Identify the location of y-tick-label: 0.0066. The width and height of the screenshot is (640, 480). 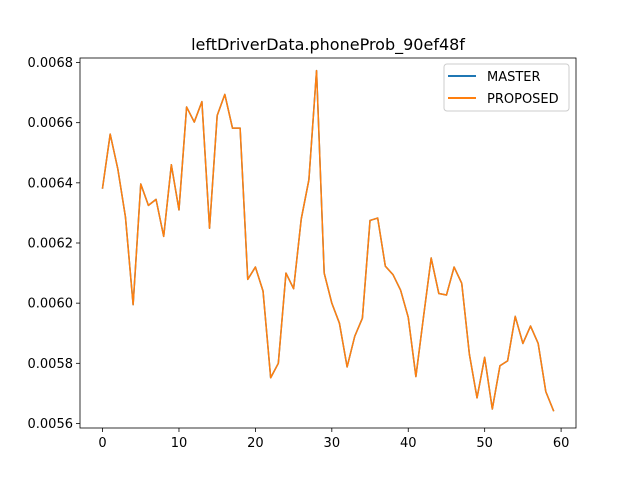
(51, 123).